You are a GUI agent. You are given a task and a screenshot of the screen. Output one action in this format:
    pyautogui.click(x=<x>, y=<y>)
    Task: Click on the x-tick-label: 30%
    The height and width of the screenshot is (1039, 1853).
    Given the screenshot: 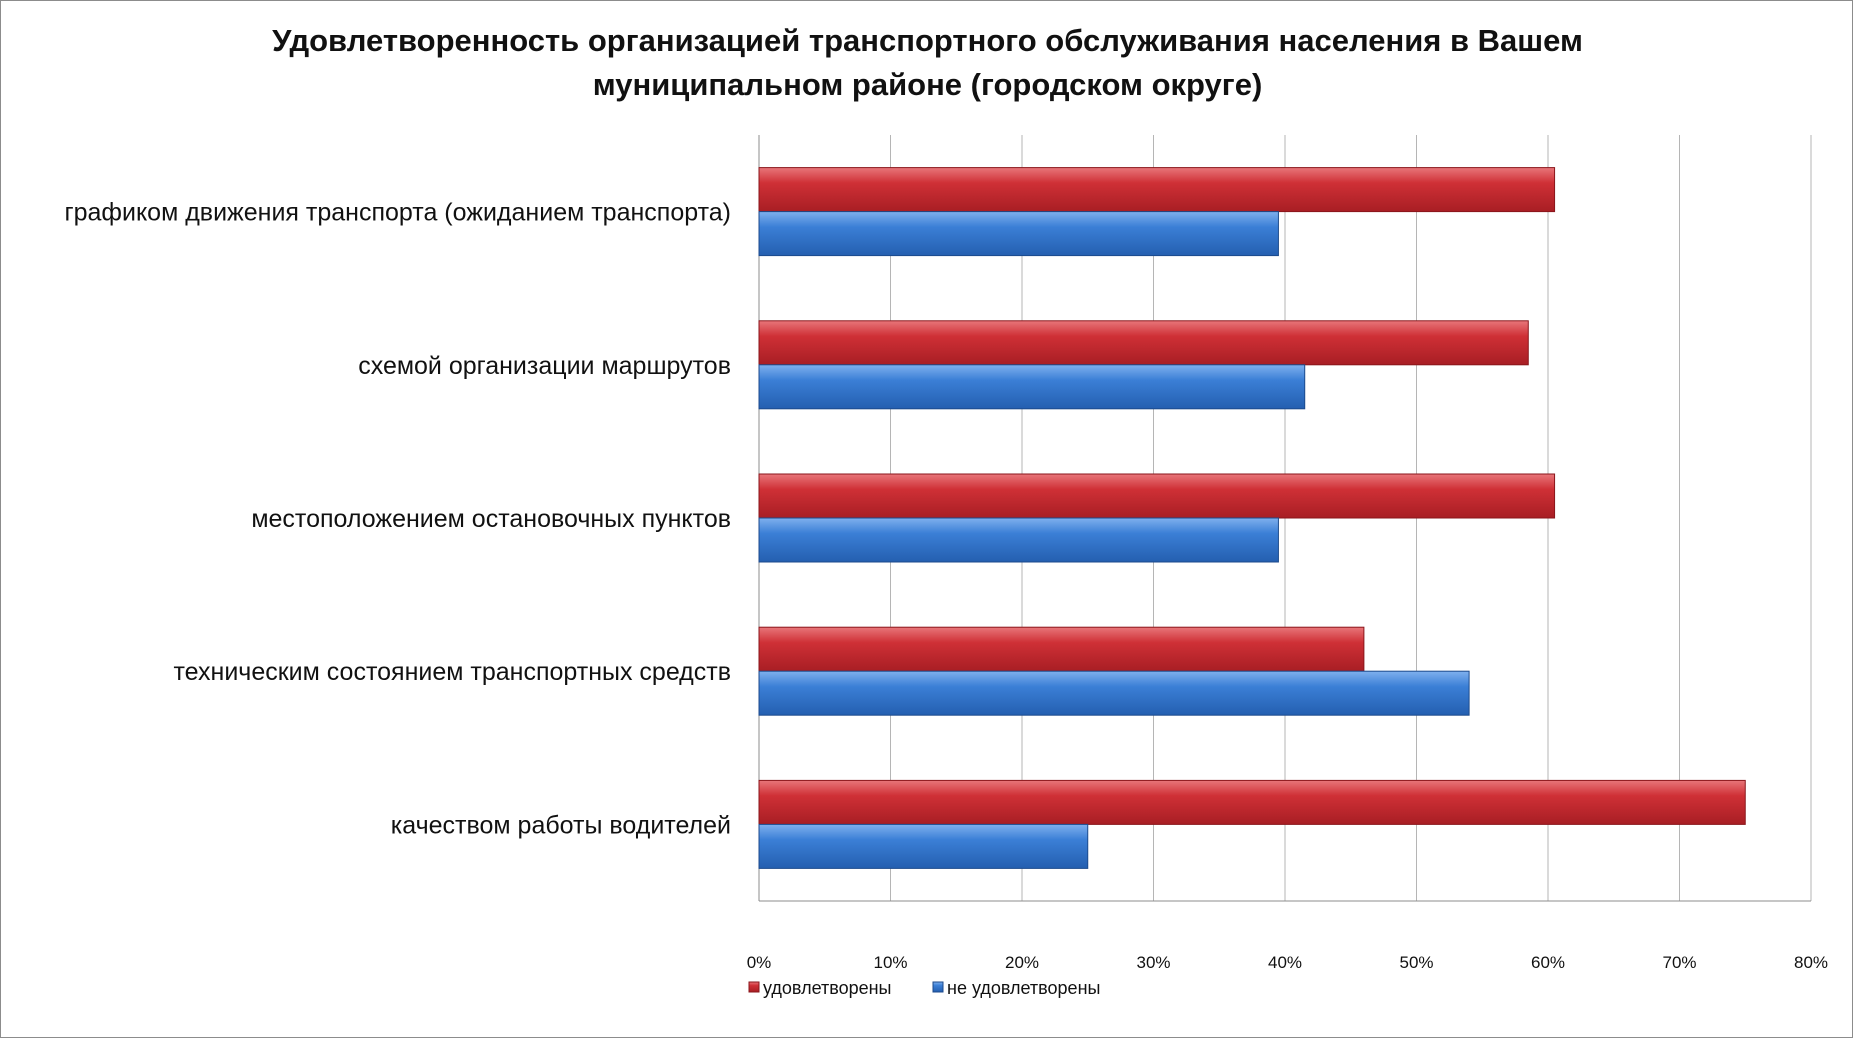 What is the action you would take?
    pyautogui.click(x=1153, y=962)
    